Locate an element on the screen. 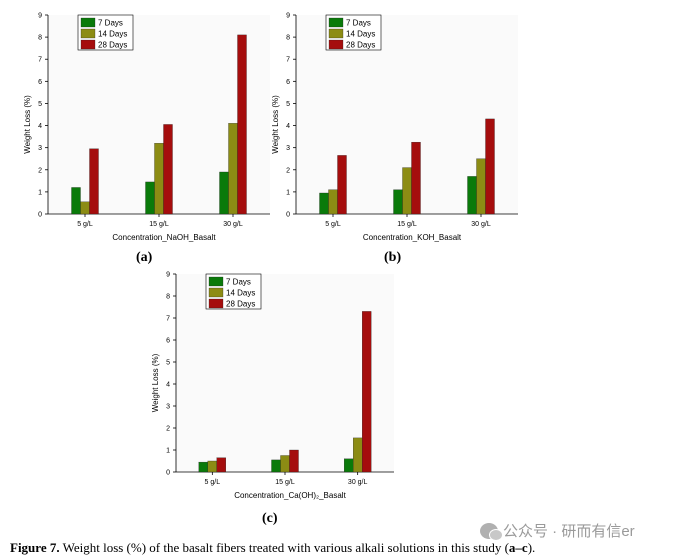  x-tick-label: 5 g/L is located at coordinates (213, 482).